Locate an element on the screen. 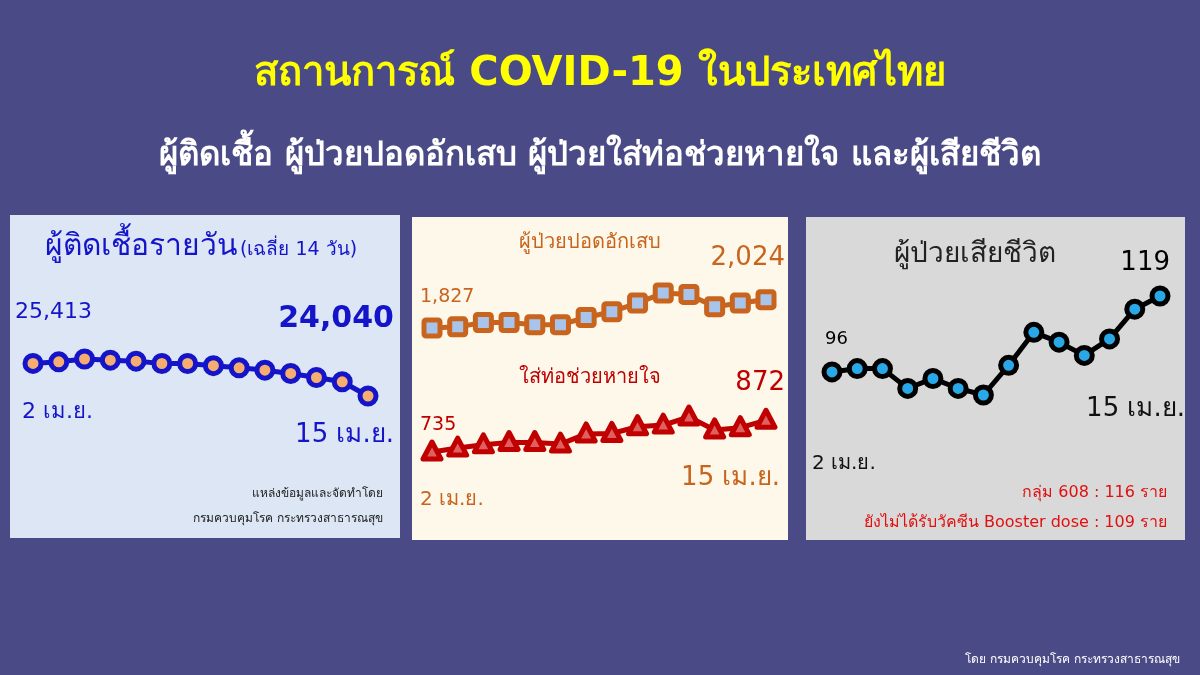  text: กลุ่ม 608 : 116 ราย is located at coordinates (1094, 492).